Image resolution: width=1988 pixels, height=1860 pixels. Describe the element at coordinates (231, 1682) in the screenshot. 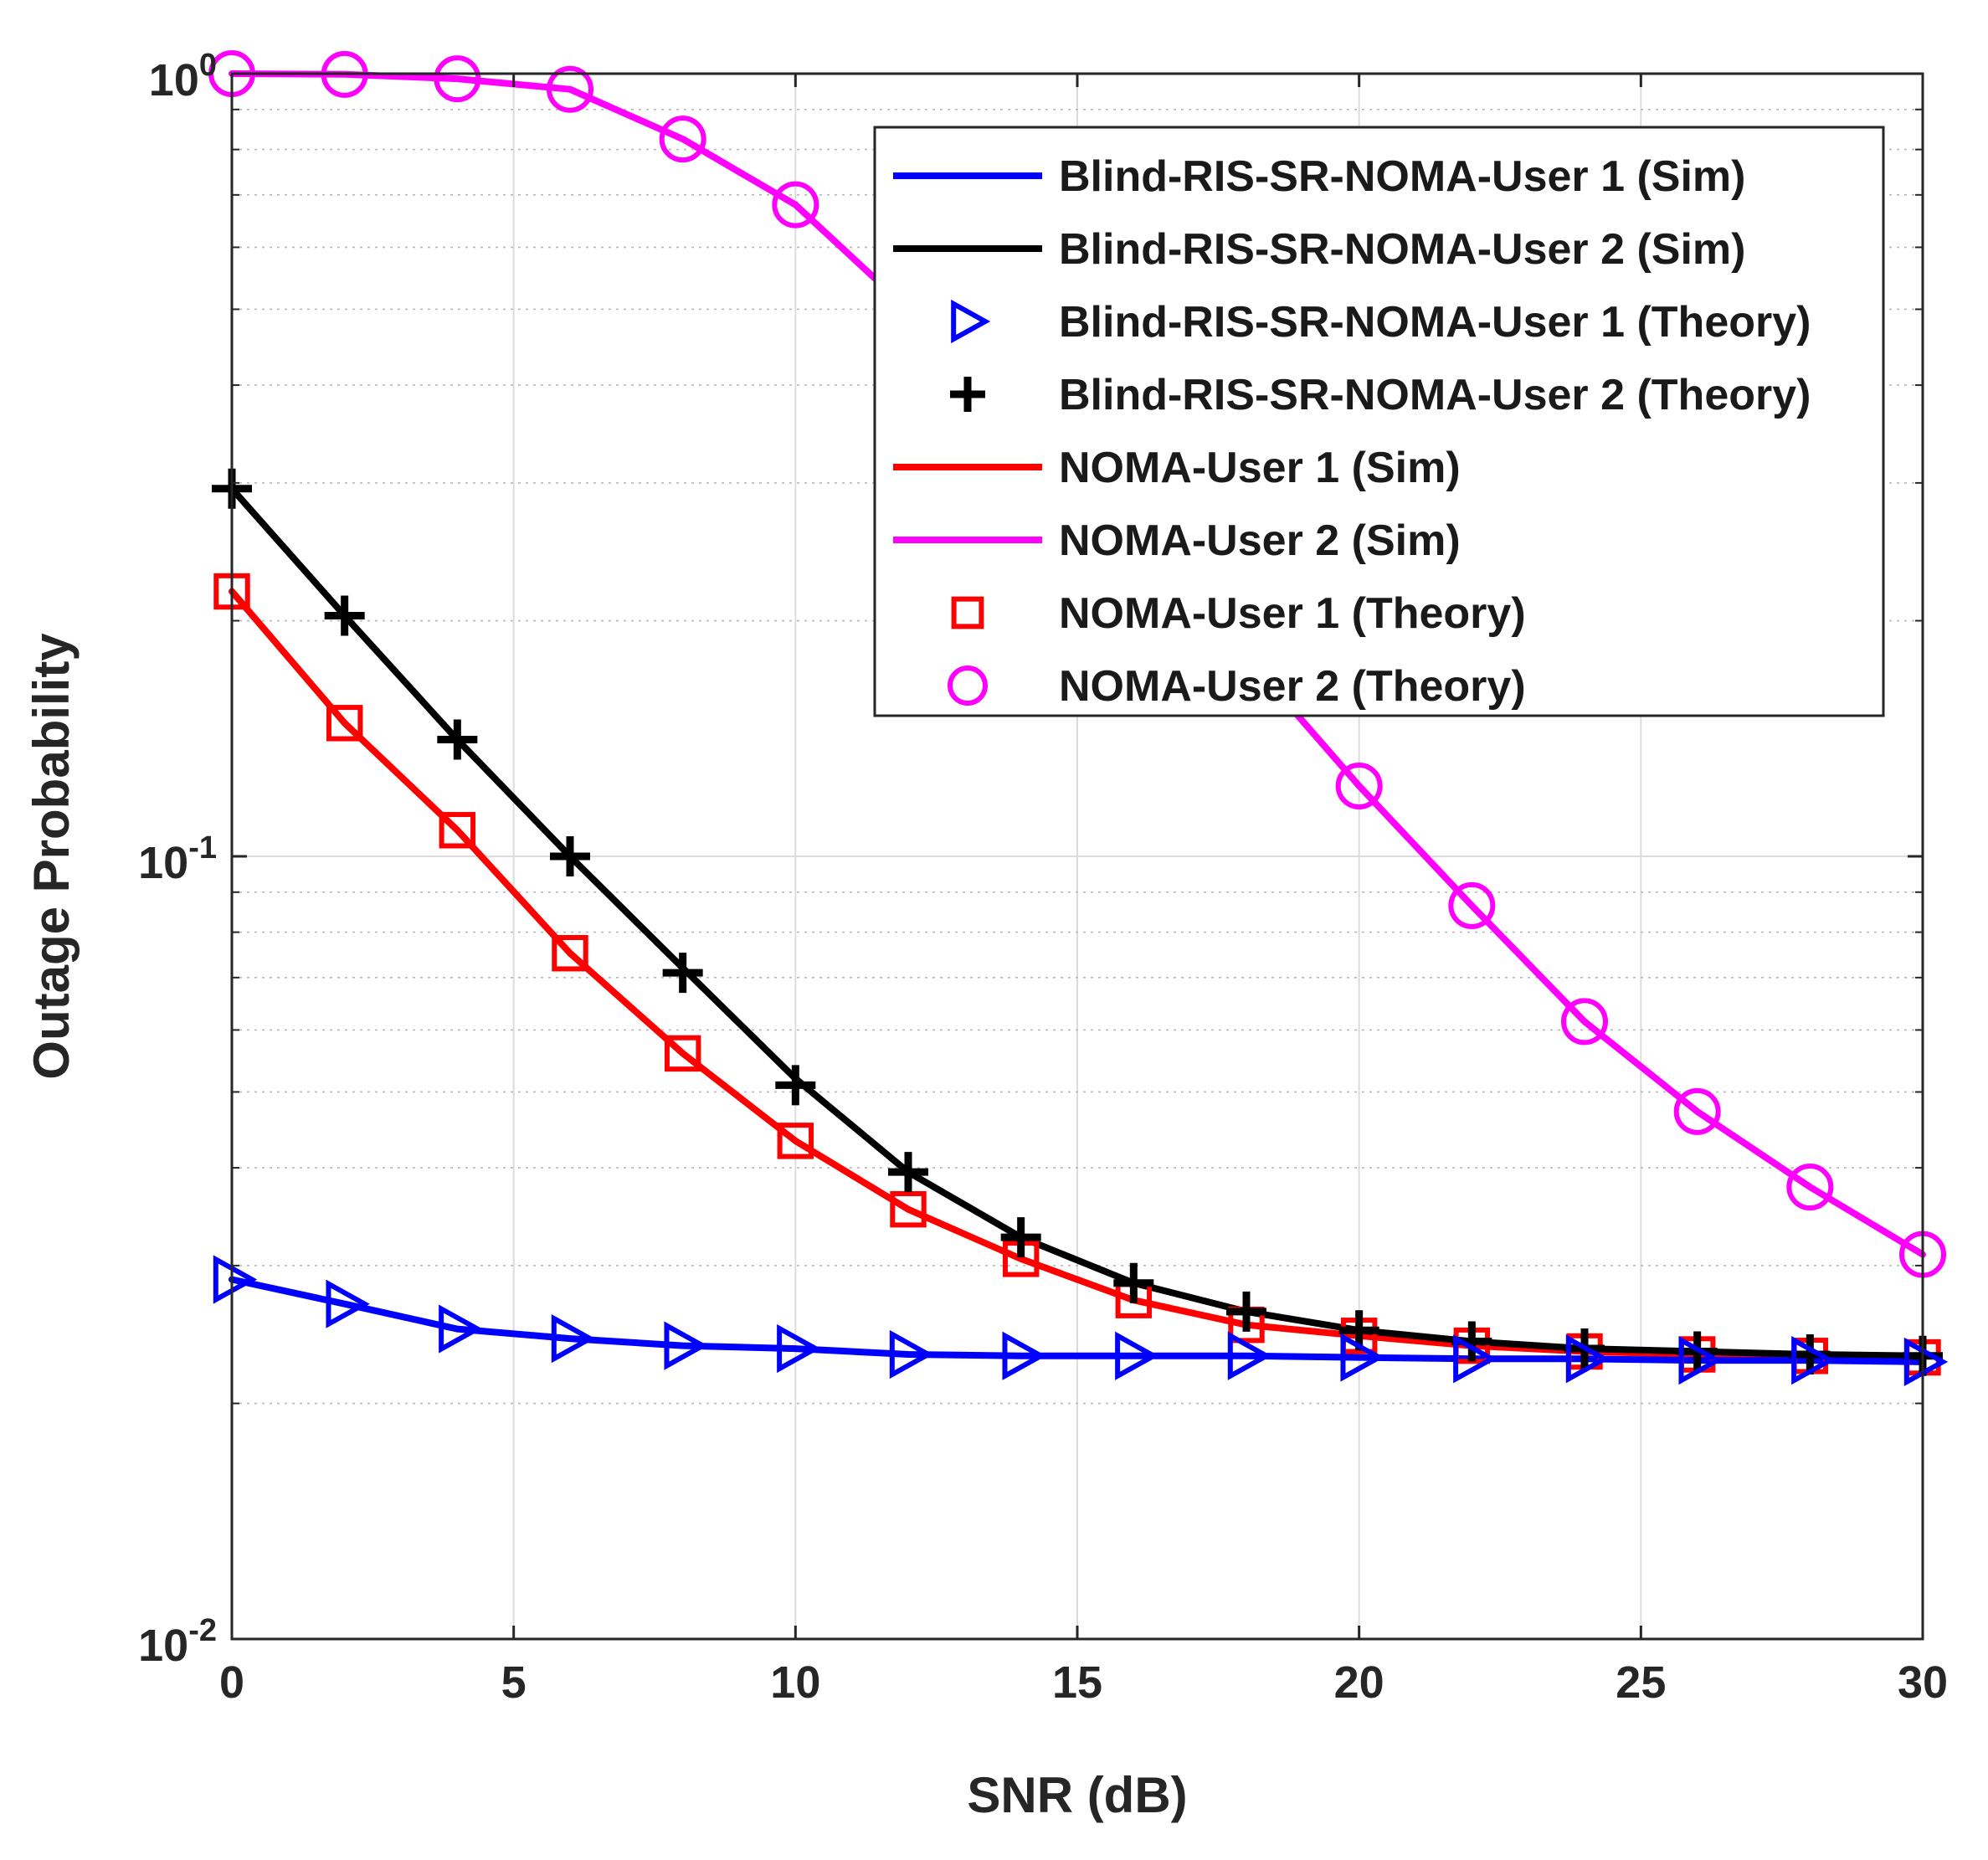

I see `x-tick-label: 0` at that location.